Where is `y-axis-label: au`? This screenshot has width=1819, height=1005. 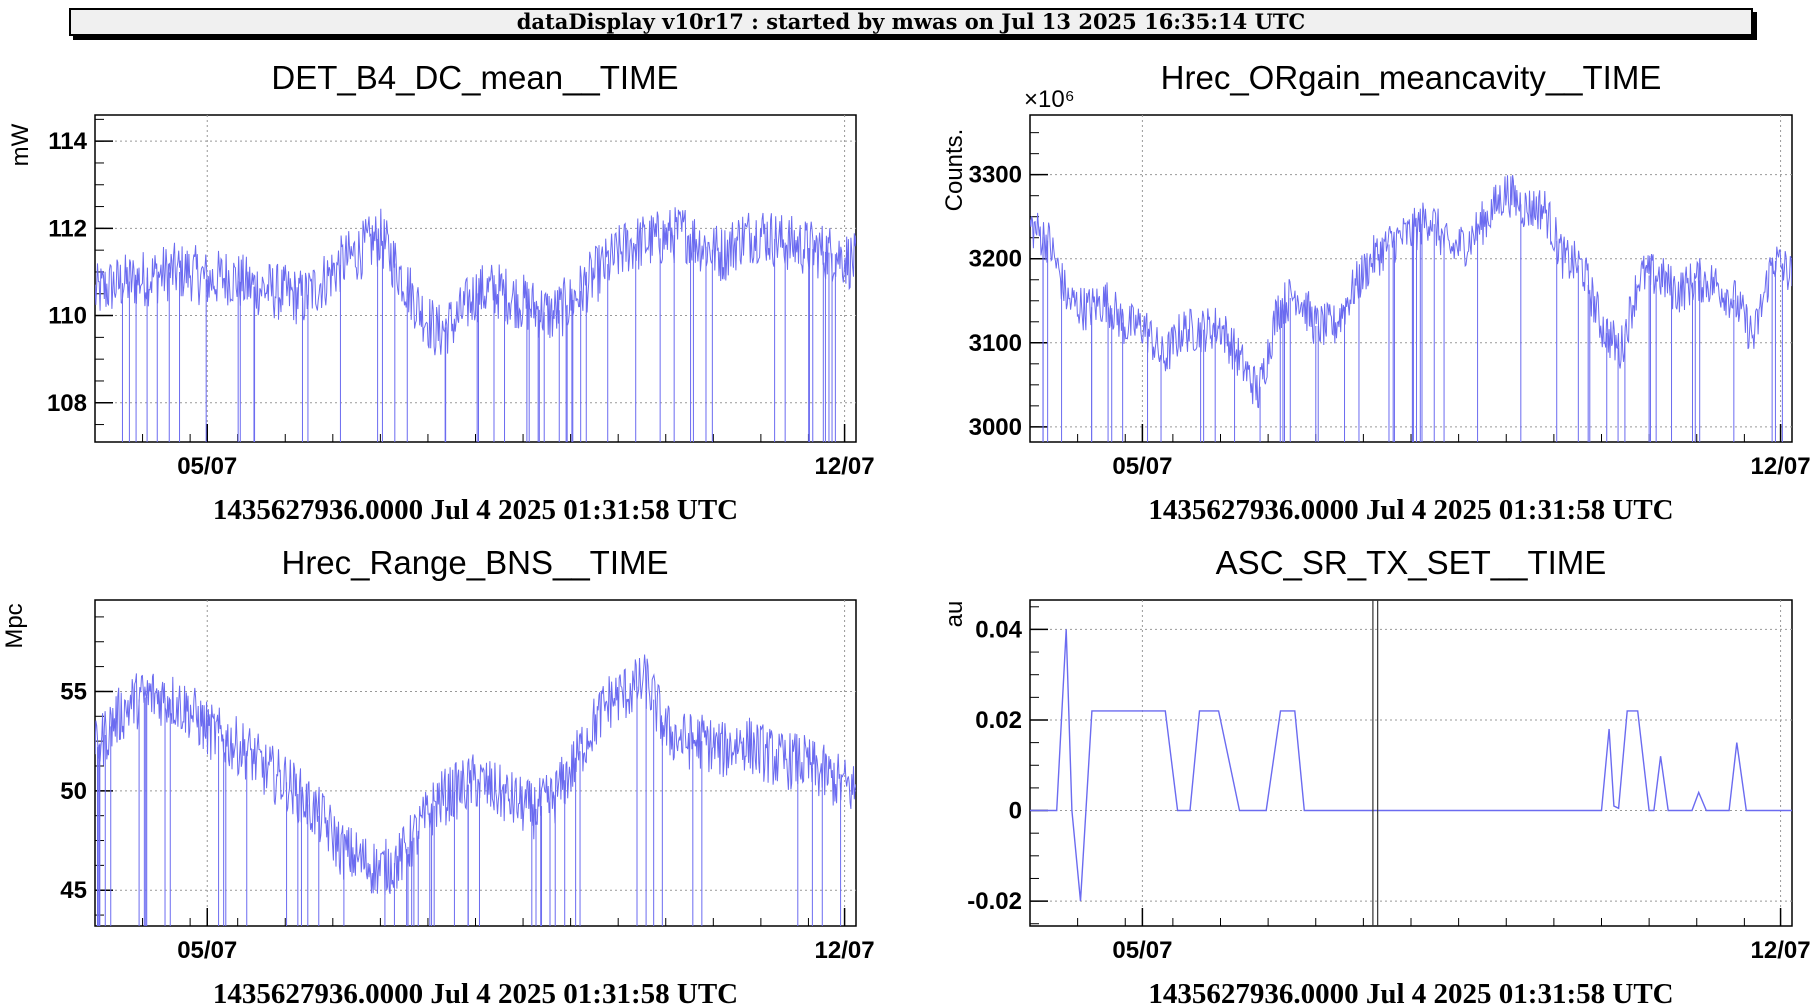
y-axis-label: au is located at coordinates (954, 614).